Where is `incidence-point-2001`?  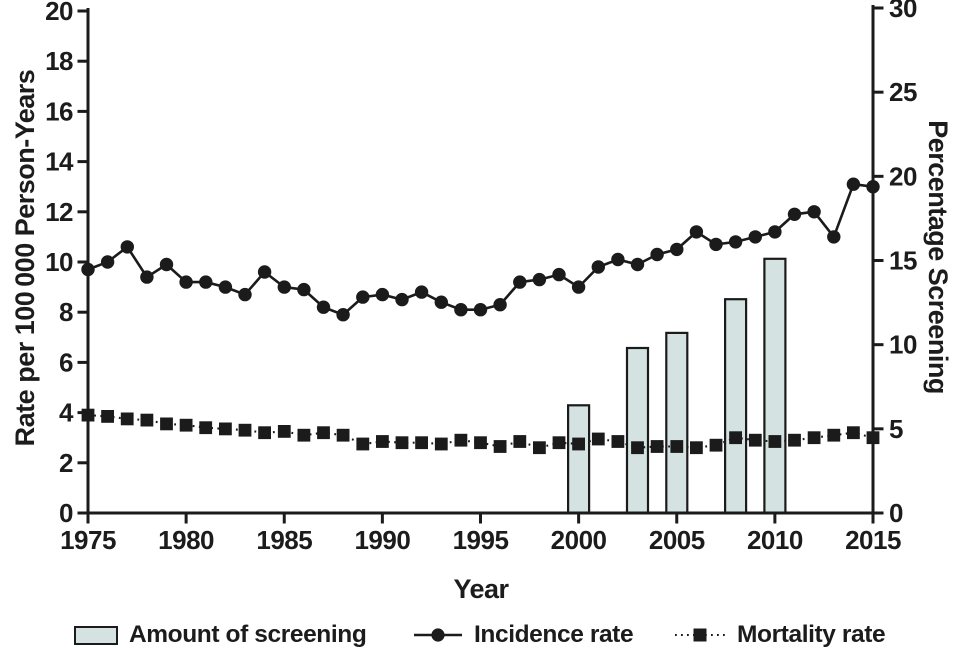 incidence-point-2001 is located at coordinates (598, 267).